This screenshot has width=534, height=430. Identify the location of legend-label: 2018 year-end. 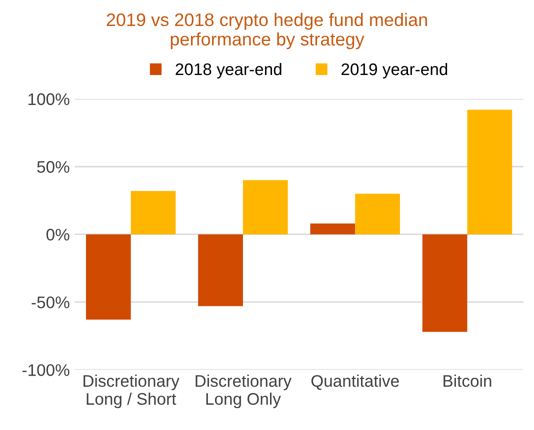
(229, 70).